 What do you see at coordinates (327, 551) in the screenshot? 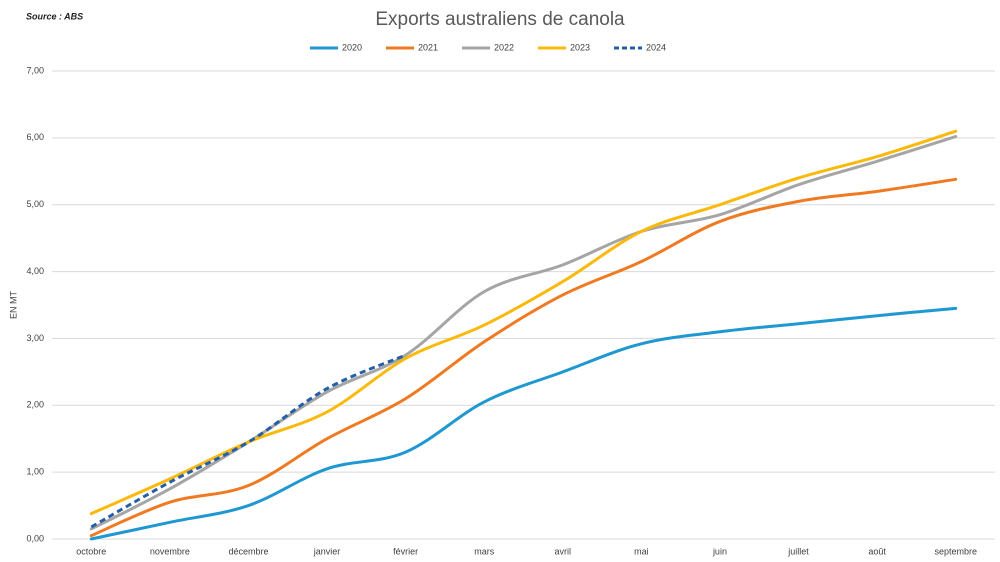
I see `x-tick-label: janvier` at bounding box center [327, 551].